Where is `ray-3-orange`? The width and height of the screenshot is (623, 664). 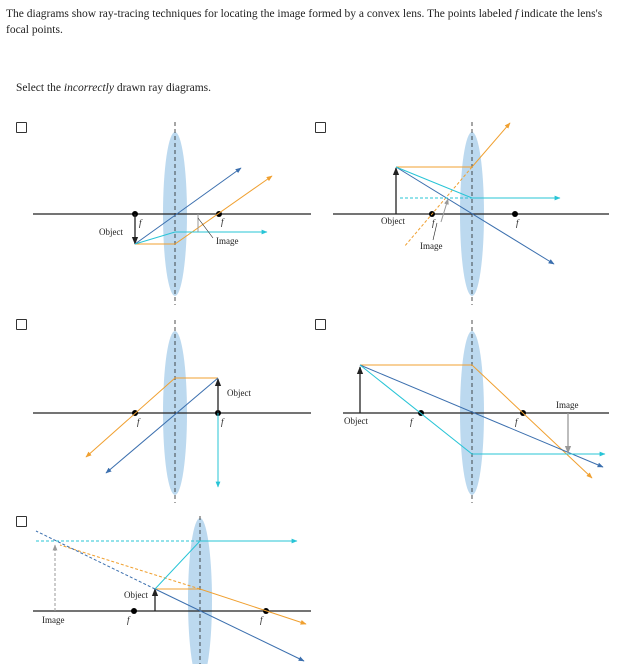
ray-3-orange is located at coordinates (151, 417).